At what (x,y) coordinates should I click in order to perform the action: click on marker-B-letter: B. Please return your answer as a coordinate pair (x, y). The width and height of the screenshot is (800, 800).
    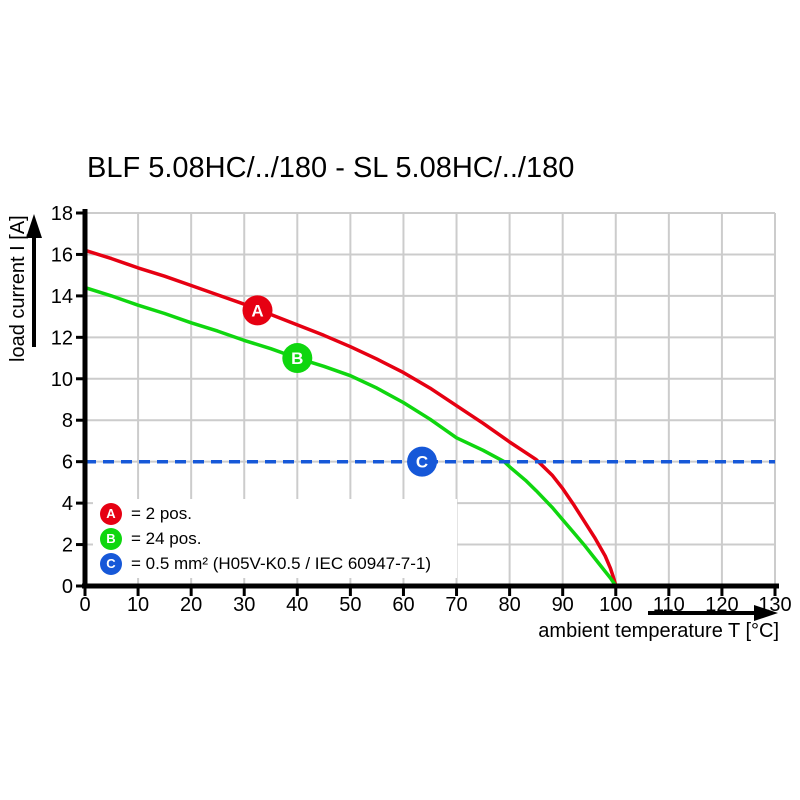
    Looking at the image, I should click on (297, 358).